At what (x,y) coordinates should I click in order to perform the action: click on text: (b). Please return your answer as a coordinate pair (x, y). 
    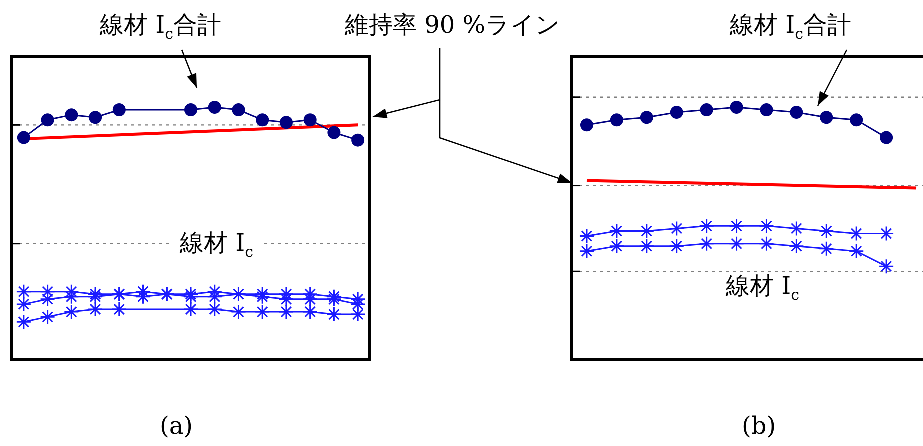
    Looking at the image, I should click on (759, 426).